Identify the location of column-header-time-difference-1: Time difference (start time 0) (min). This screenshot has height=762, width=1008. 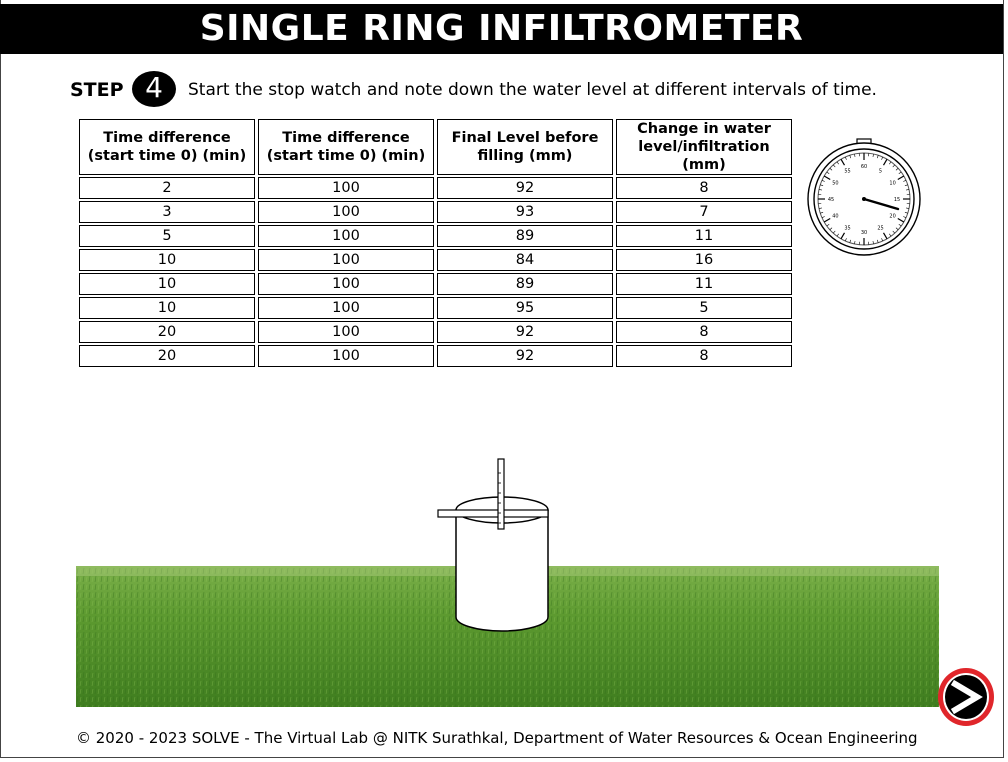
(167, 147).